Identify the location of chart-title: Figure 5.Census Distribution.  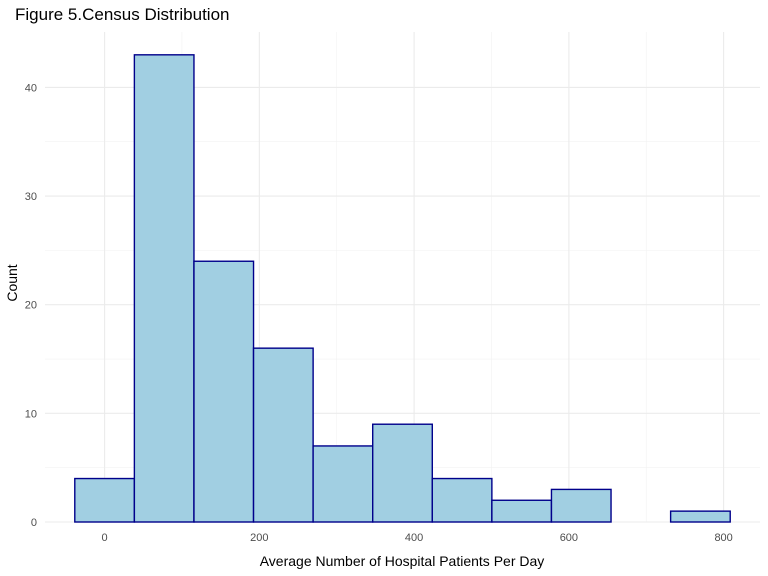
(122, 14).